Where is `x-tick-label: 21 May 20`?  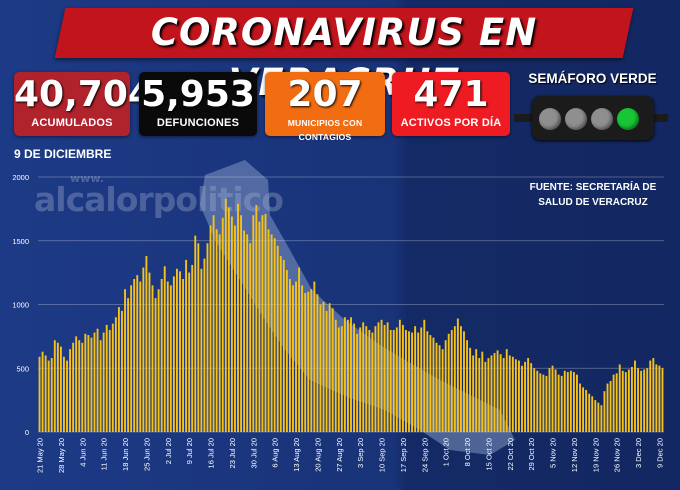
x-tick-label: 21 May 20 is located at coordinates (40, 455).